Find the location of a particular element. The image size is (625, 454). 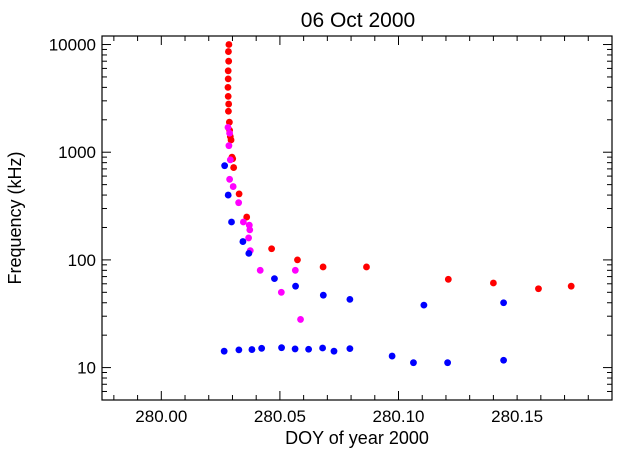

y-tick-label: 100 is located at coordinates (82, 260).